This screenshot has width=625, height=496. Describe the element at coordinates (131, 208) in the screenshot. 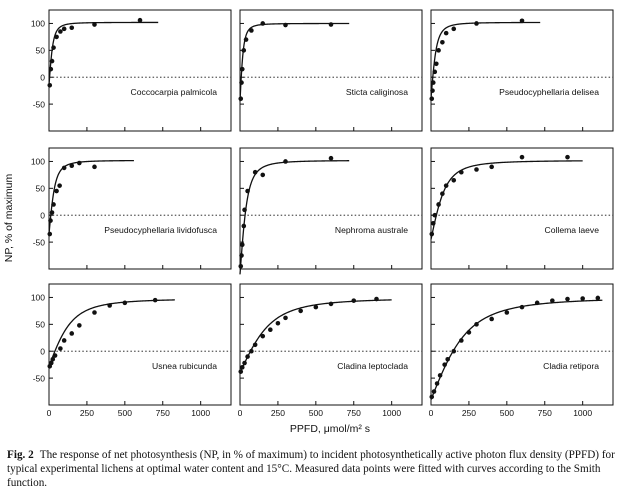

I see `panel: -50 0 50 100 Pseudocyphellaria lividofusca` at that location.